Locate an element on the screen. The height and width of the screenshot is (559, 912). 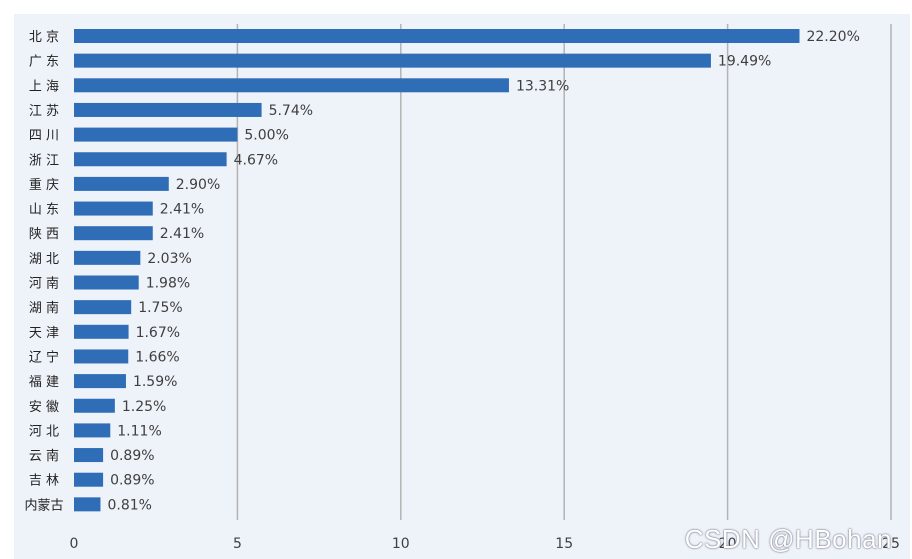
category-label: 安 徽 is located at coordinates (44, 407).